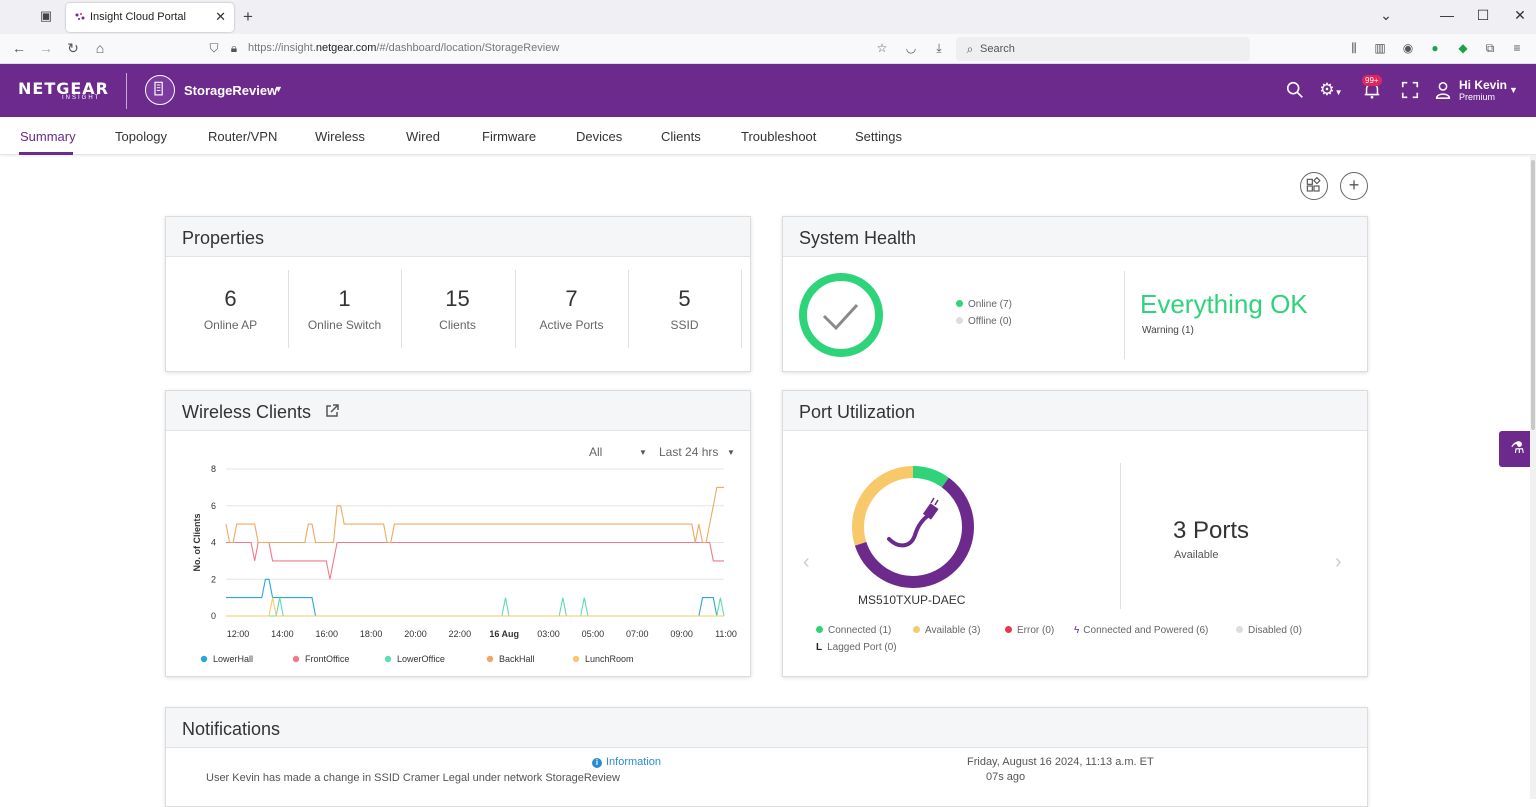  Describe the element at coordinates (593, 634) in the screenshot. I see `x-tick-label: 05:00` at that location.